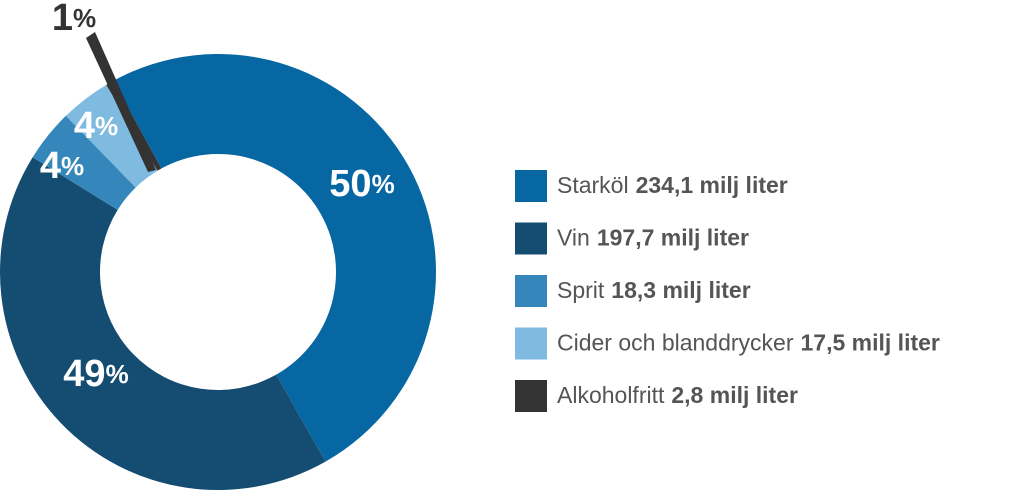  What do you see at coordinates (84, 374) in the screenshot?
I see `percent-number: 49` at bounding box center [84, 374].